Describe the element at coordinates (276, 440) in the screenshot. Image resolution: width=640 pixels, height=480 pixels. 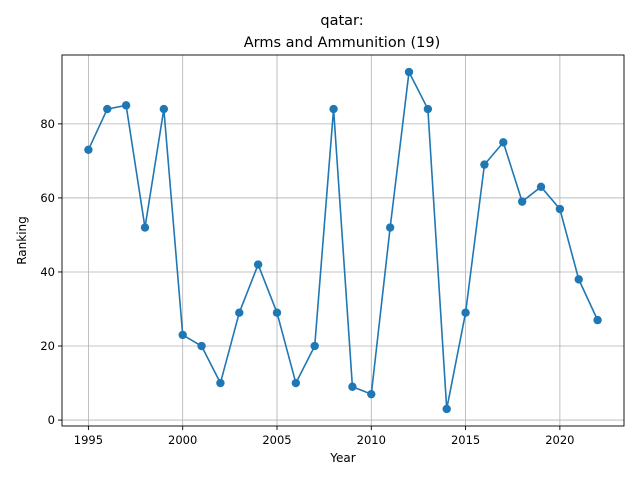
I see `x-tick-label: 2005` at that location.